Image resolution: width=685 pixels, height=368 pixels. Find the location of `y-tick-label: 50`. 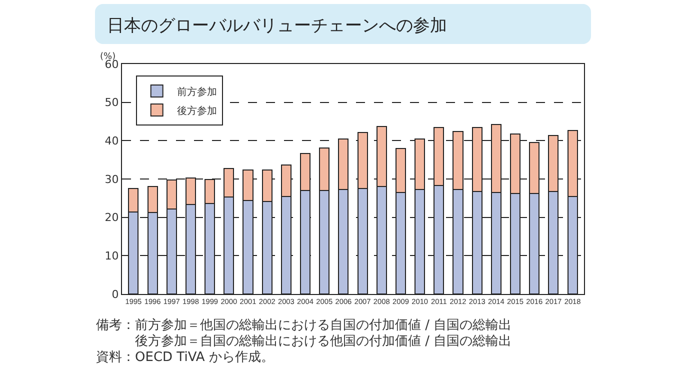

y-tick-label: 50 is located at coordinates (111, 103).